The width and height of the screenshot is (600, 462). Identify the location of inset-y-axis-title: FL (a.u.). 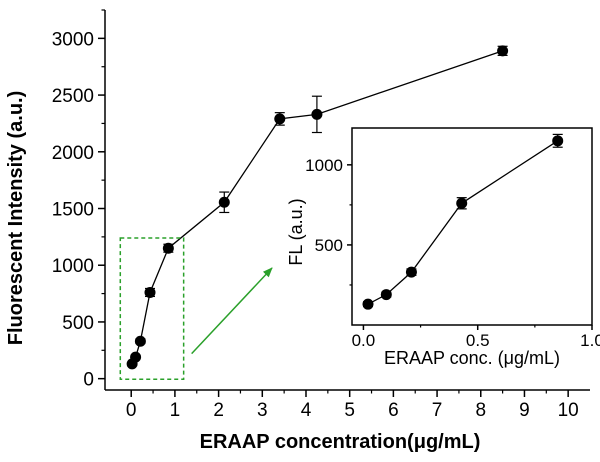
(296, 231).